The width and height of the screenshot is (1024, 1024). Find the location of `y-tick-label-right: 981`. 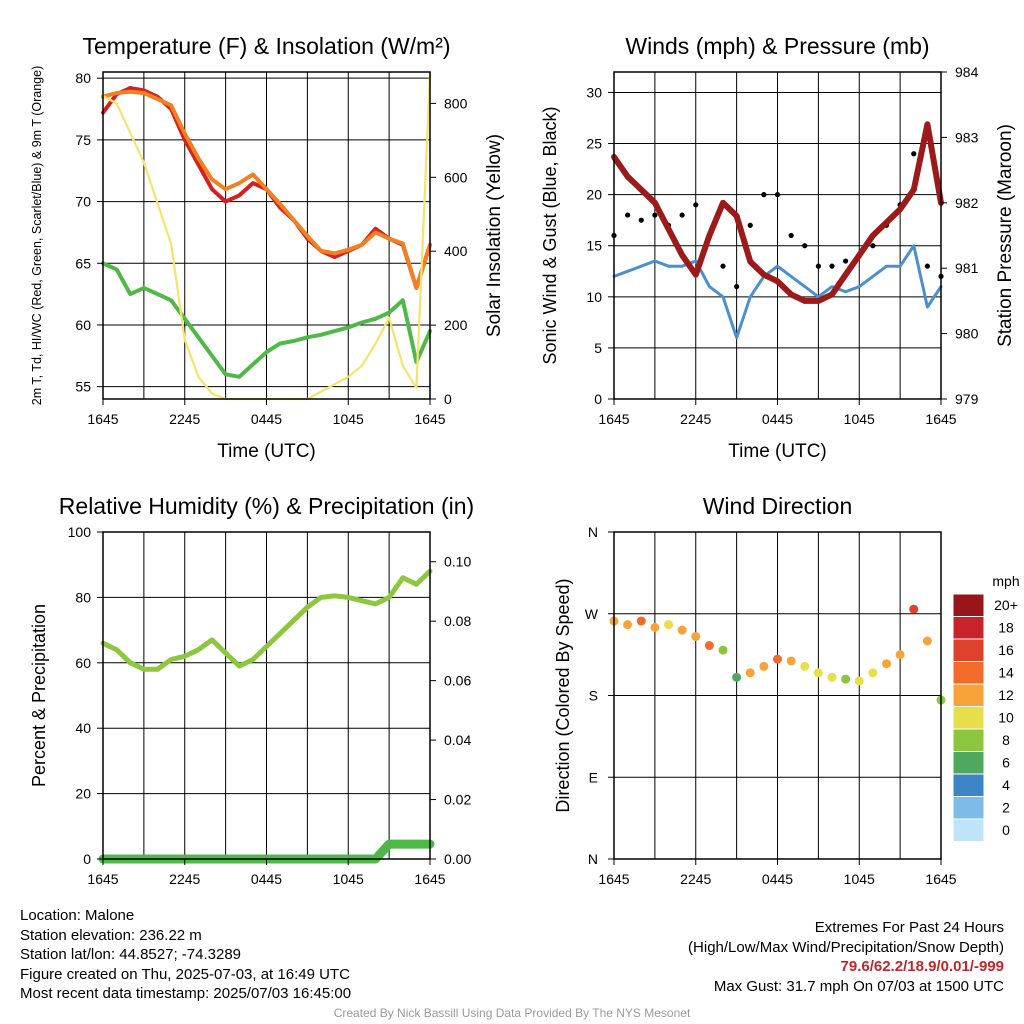

y-tick-label-right: 981 is located at coordinates (967, 268).